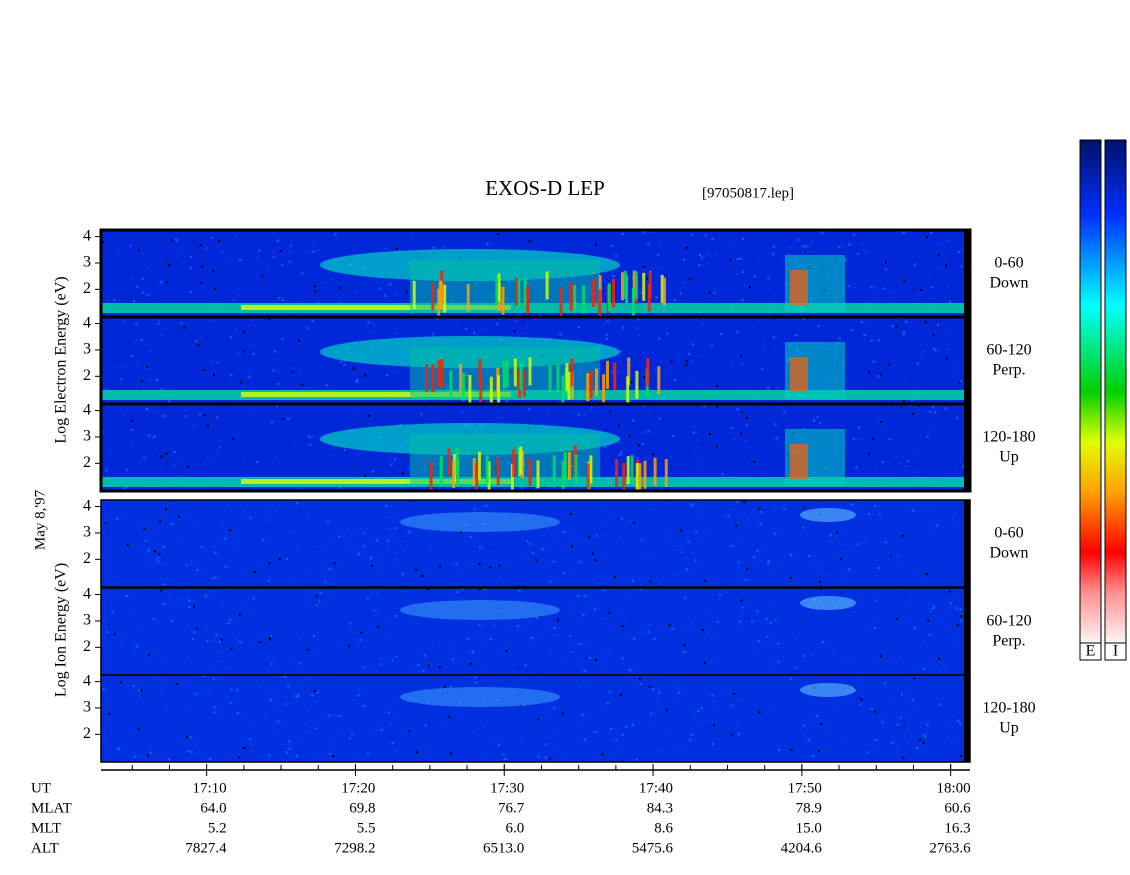  What do you see at coordinates (535, 543) in the screenshot?
I see `spectrogram-panel` at bounding box center [535, 543].